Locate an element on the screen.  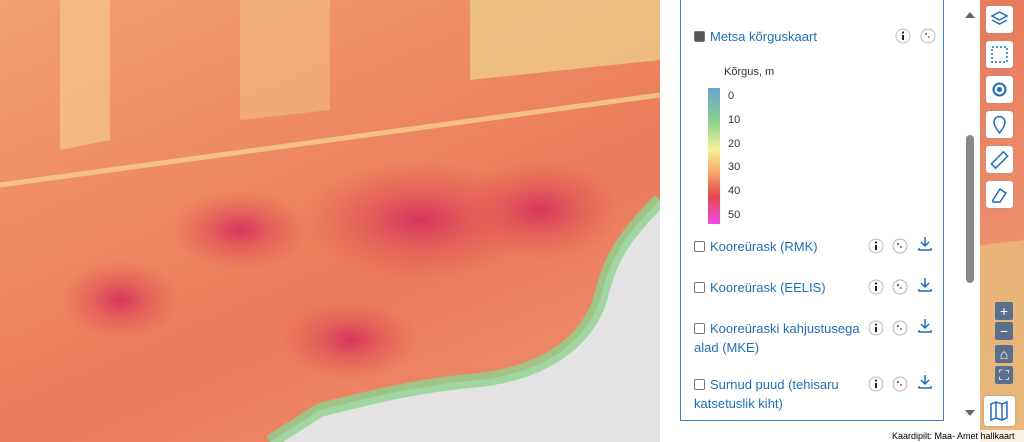
layer-row: Kooreüraski kahjustusega alad (MKE) is located at coordinates (784, 338).